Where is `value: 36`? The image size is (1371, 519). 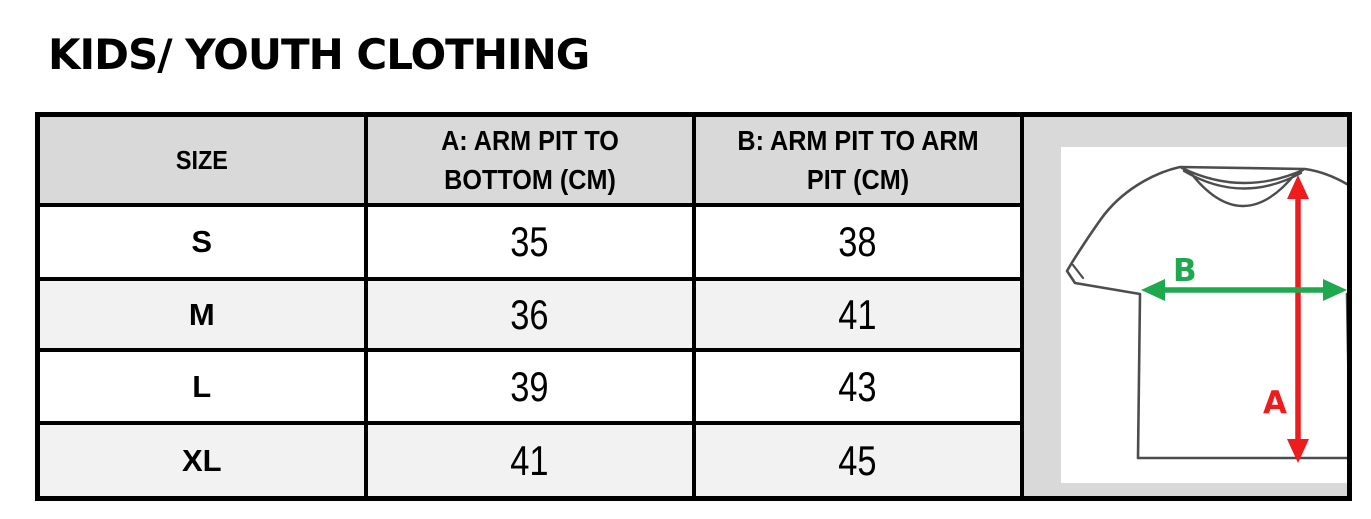
value: 36 is located at coordinates (529, 314).